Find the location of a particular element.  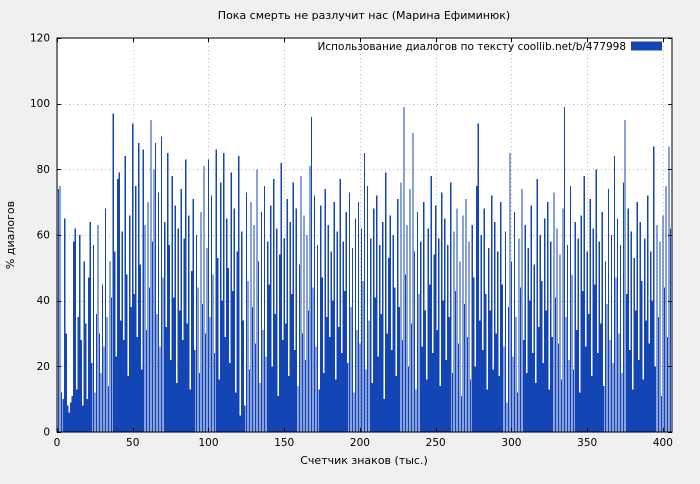

y-tick-label: 100 is located at coordinates (40, 104).